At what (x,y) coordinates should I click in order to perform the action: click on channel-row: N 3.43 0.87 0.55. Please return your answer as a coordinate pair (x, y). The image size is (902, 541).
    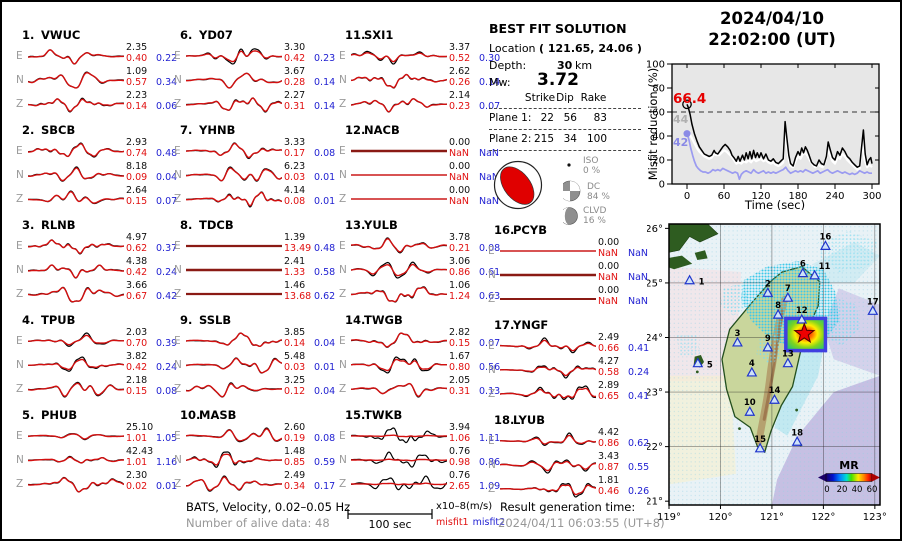
    Looking at the image, I should click on (570, 464).